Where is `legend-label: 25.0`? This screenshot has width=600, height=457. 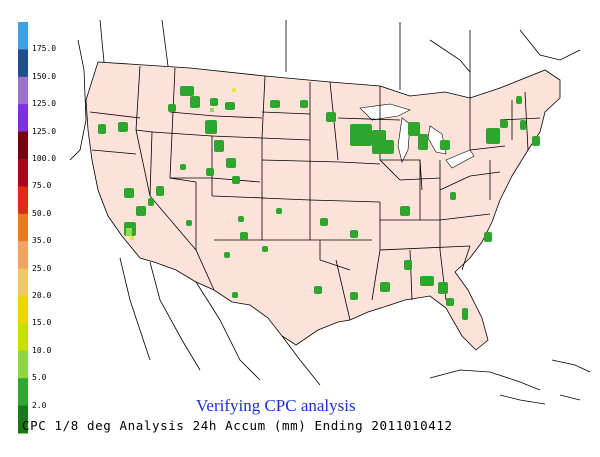 legend-label: 25.0 is located at coordinates (42, 268).